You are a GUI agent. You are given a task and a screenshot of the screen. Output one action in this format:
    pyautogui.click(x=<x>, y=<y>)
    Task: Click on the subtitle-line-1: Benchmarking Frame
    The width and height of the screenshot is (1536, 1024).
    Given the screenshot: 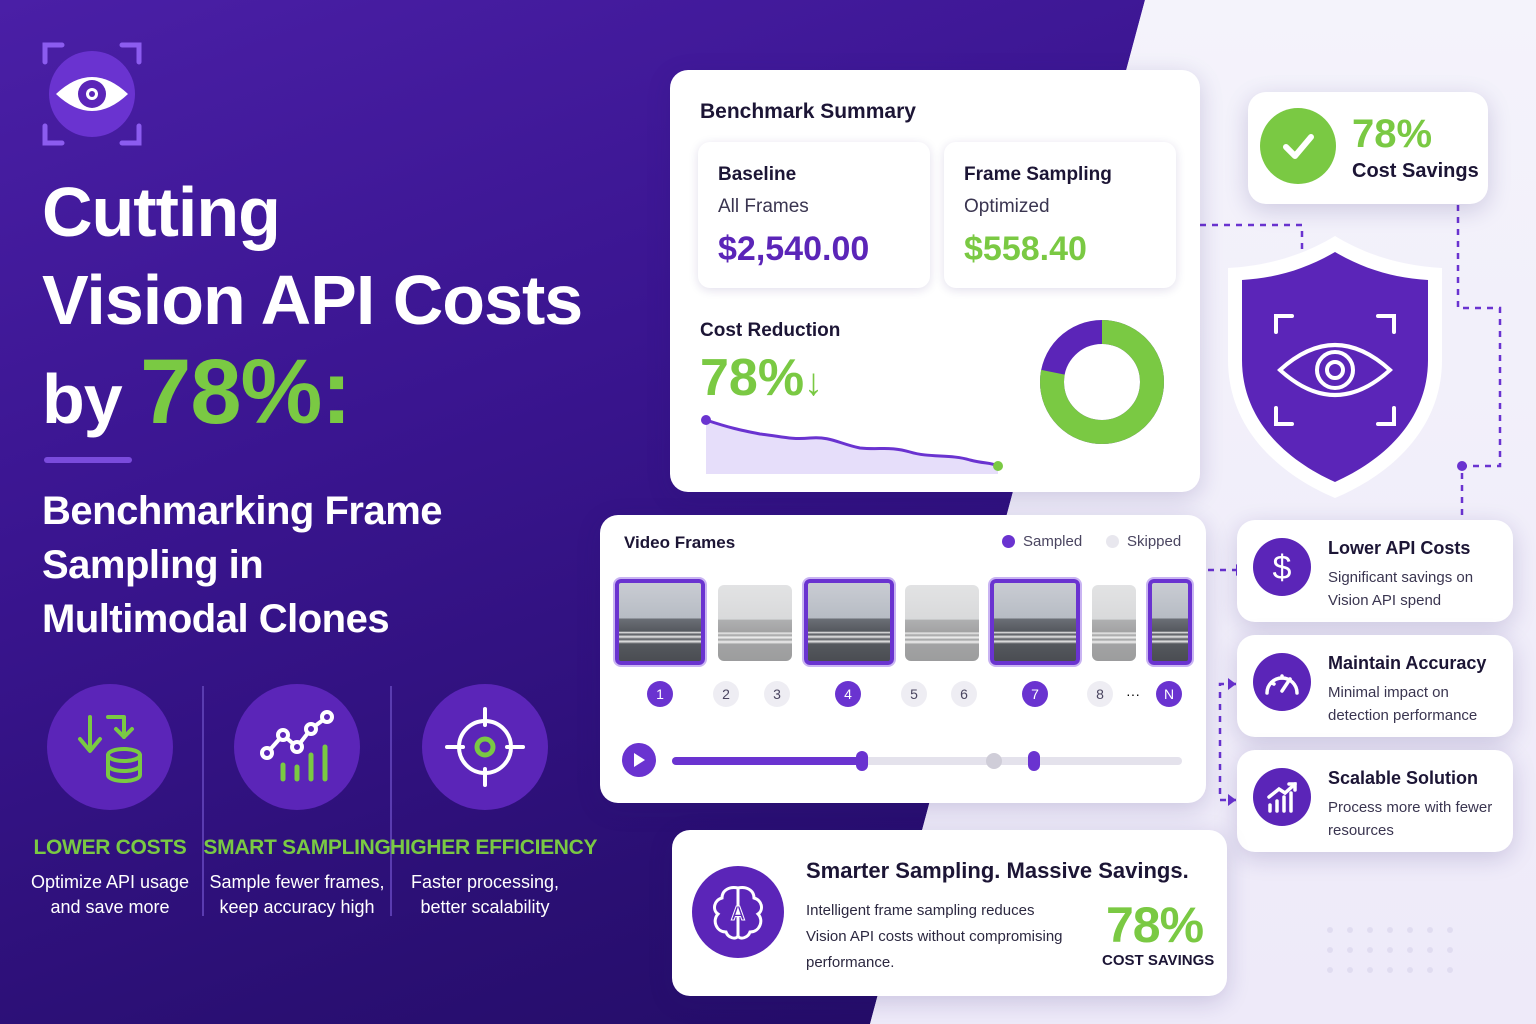 What is the action you would take?
    pyautogui.click(x=242, y=511)
    